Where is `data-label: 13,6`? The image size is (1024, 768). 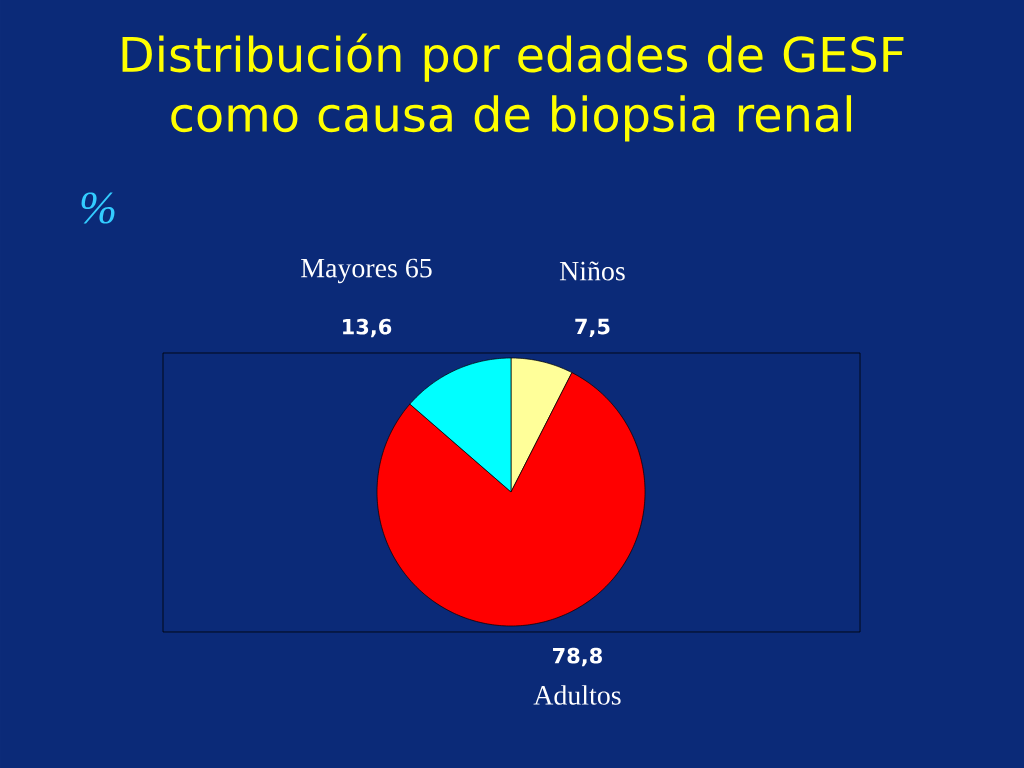
data-label: 13,6 is located at coordinates (367, 328).